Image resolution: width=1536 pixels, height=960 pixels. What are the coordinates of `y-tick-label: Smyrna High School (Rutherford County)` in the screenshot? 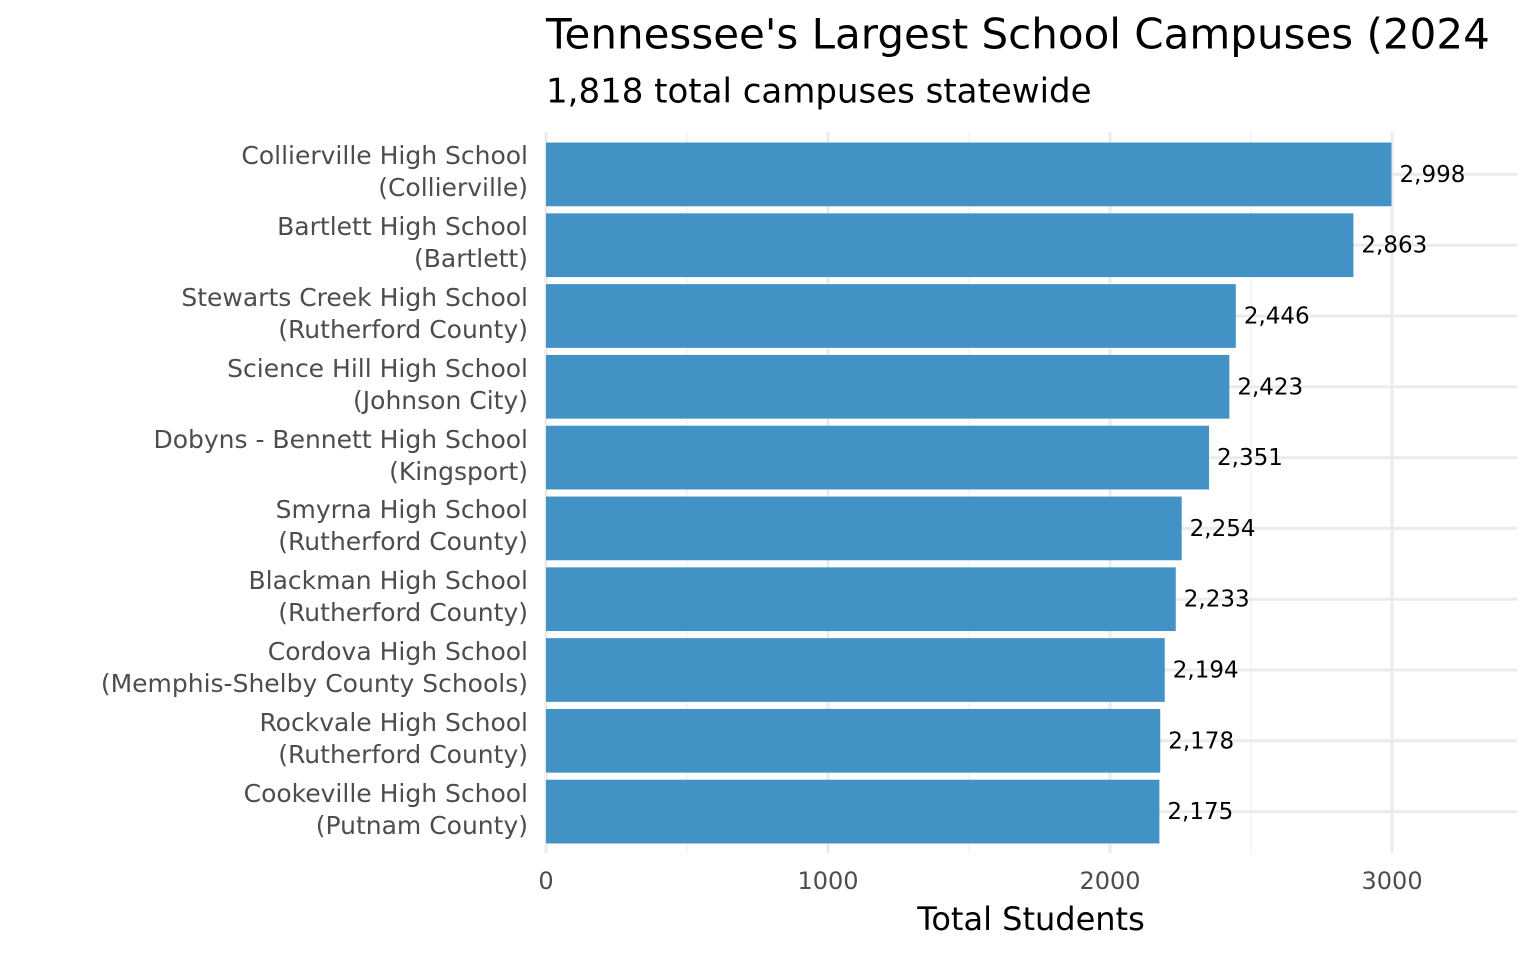 It's located at (401, 526).